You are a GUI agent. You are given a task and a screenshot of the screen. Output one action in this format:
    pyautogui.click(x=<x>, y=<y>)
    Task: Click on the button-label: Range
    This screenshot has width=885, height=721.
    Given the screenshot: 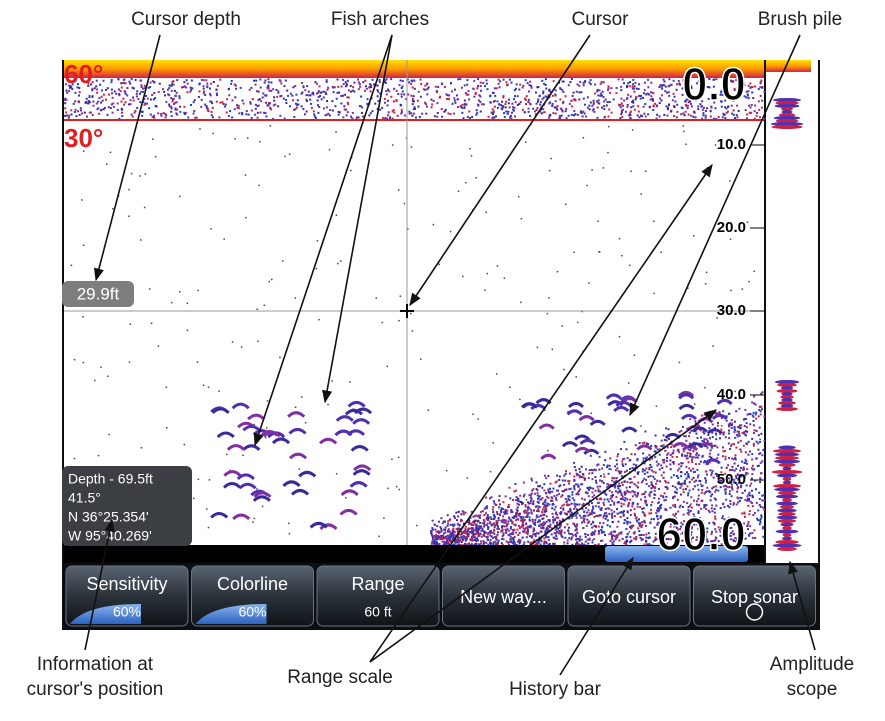 What is the action you would take?
    pyautogui.click(x=377, y=584)
    